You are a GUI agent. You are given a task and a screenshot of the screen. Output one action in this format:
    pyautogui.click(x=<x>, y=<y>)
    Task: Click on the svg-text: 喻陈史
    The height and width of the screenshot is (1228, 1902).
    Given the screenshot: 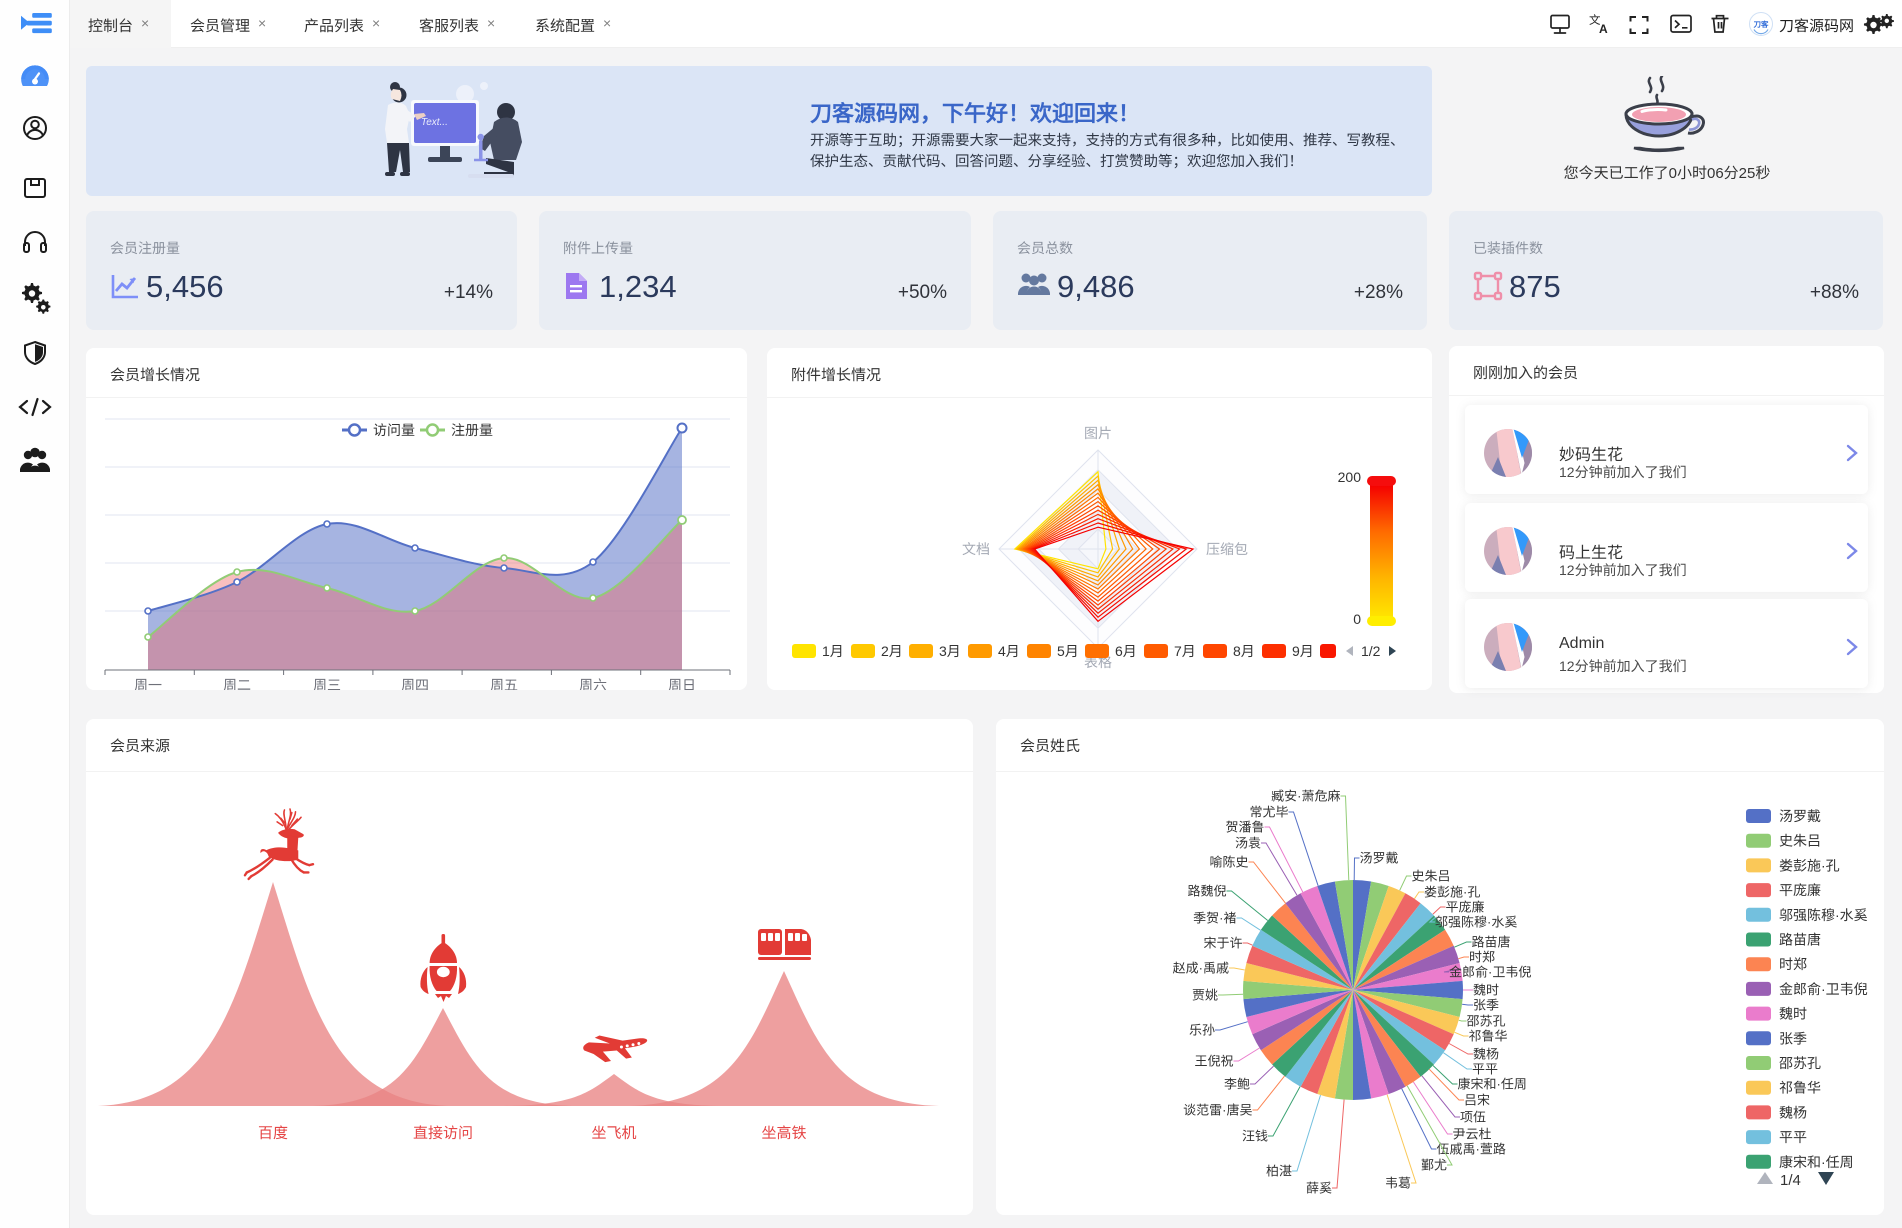 What is the action you would take?
    pyautogui.click(x=1228, y=862)
    